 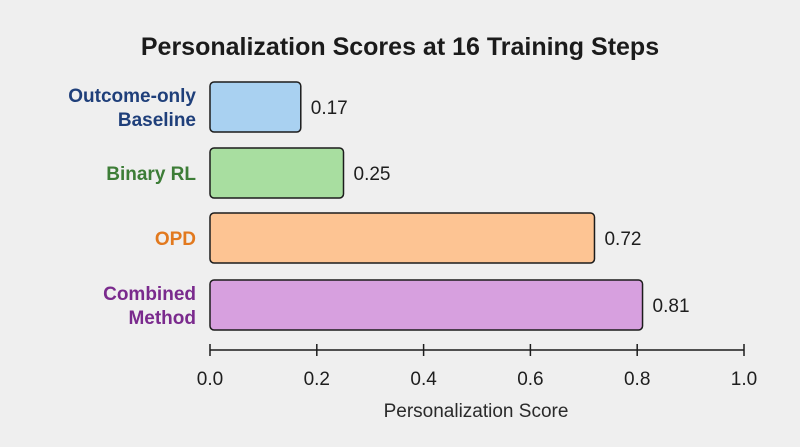 What do you see at coordinates (157, 120) in the screenshot?
I see `category-label: Baseline` at bounding box center [157, 120].